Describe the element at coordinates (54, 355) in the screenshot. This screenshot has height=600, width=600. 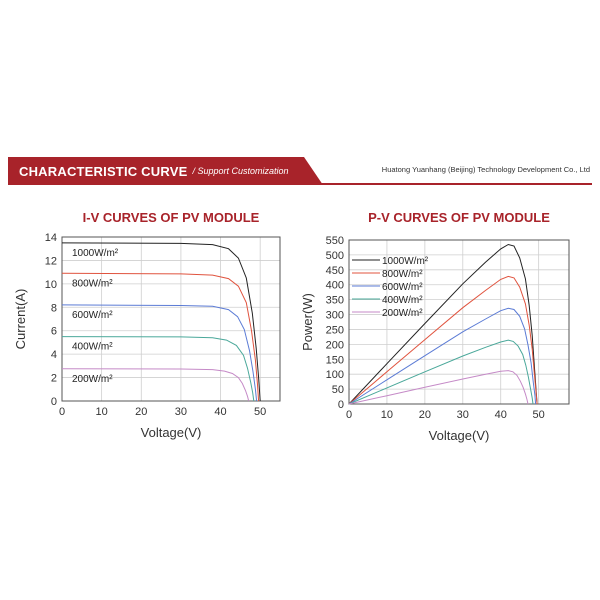
I see `iv-ytick-label: 4` at that location.